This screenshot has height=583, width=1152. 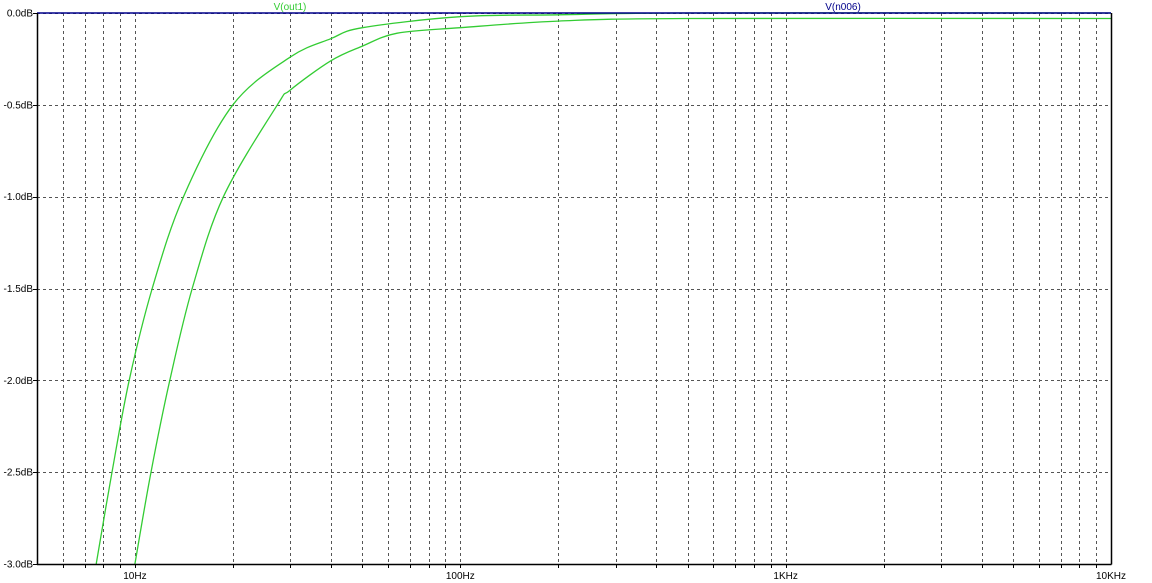 What do you see at coordinates (19, 565) in the screenshot?
I see `y-tick-label: -3.0dB` at bounding box center [19, 565].